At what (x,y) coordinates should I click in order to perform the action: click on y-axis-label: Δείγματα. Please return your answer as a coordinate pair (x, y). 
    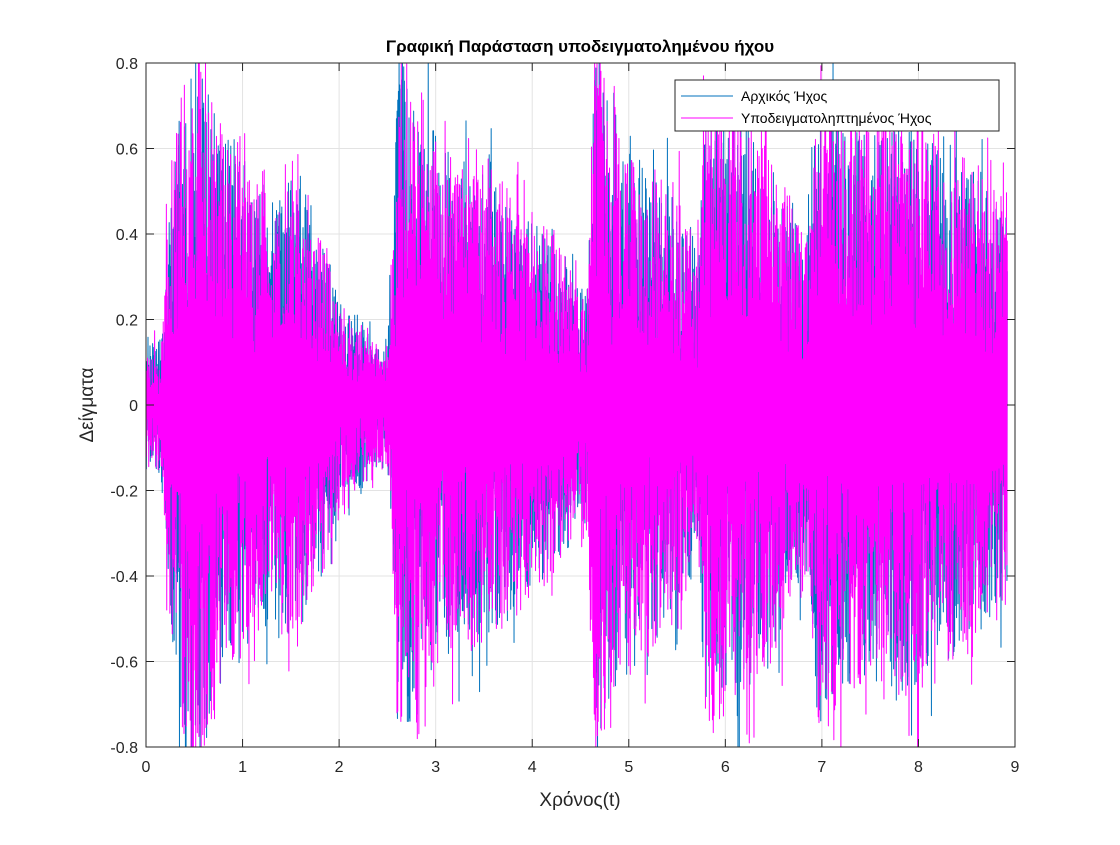
    Looking at the image, I should click on (87, 404).